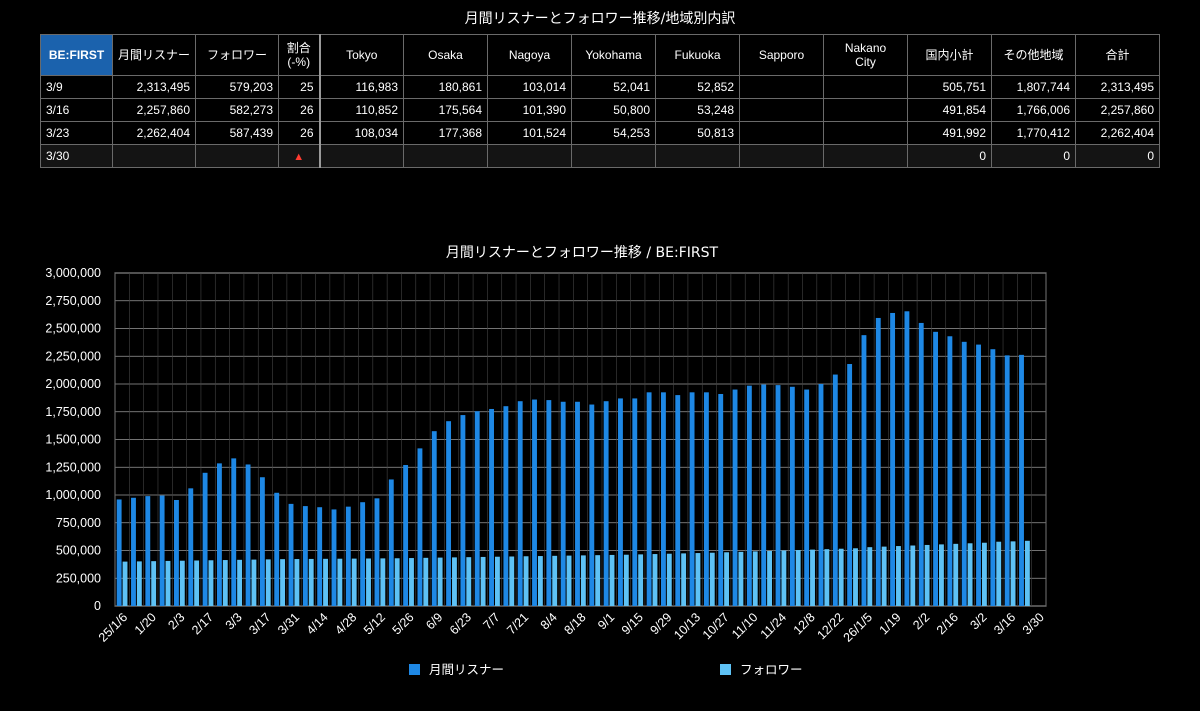 The height and width of the screenshot is (711, 1200). I want to click on table-cell: 2,313,495, so click(154, 87).